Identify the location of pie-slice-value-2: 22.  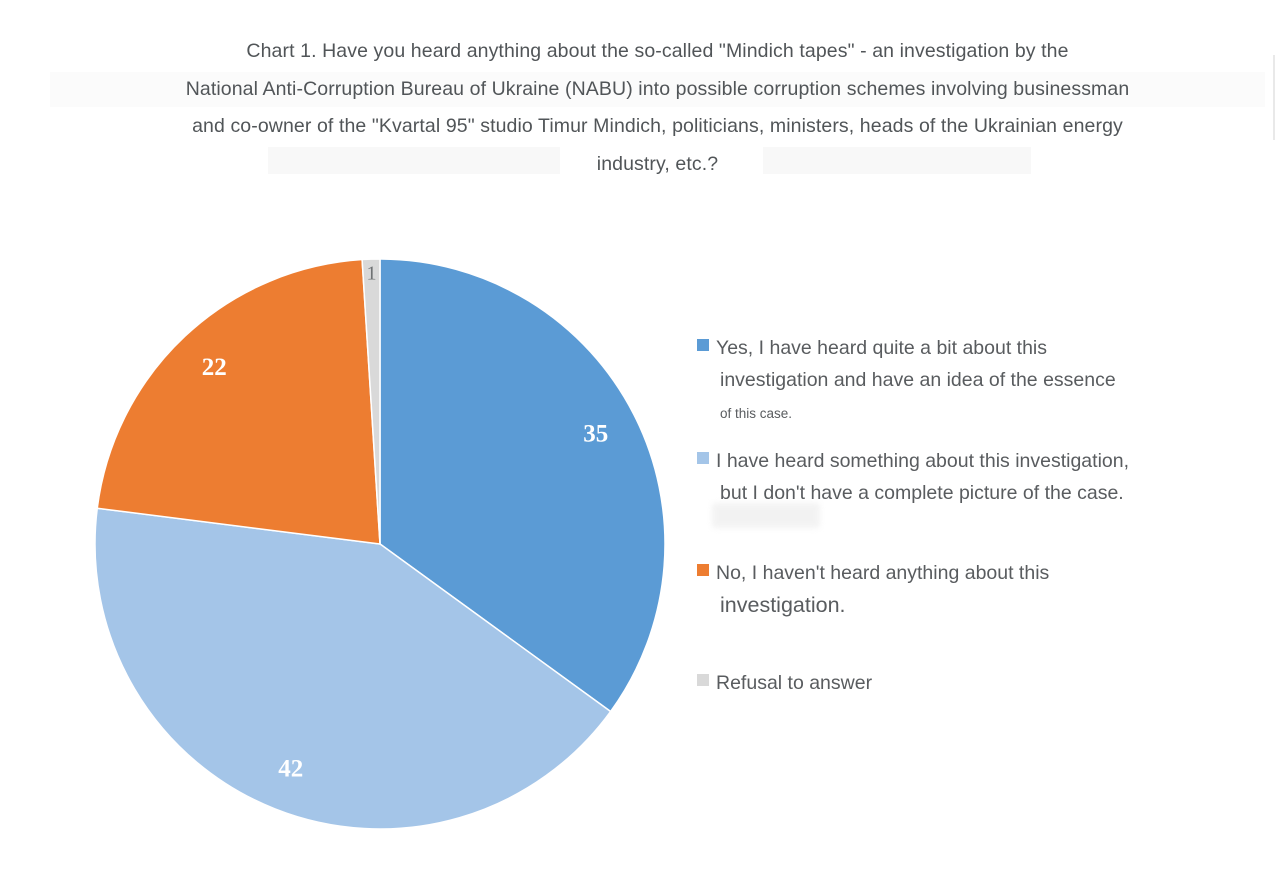
(214, 367).